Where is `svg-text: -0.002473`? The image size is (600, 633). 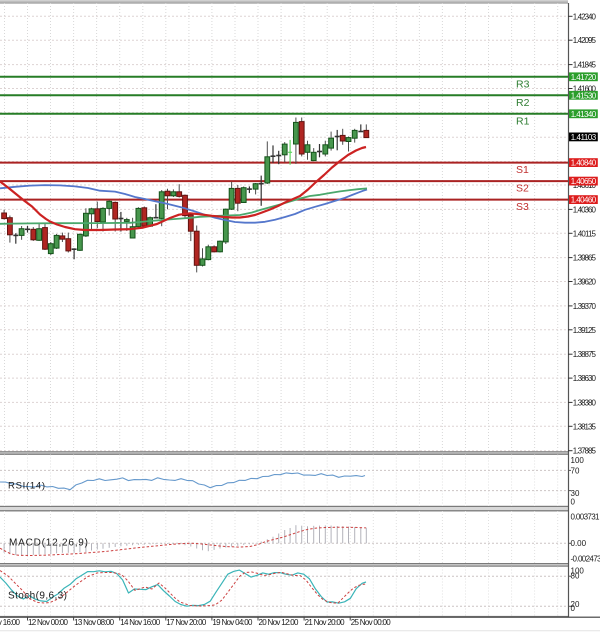
svg-text: -0.002473 is located at coordinates (585, 559).